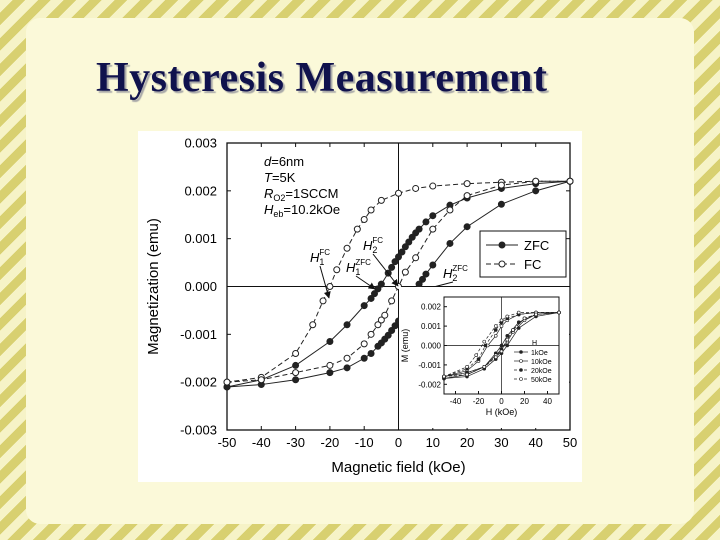  Describe the element at coordinates (295, 442) in the screenshot. I see `x-tick-label: -30` at that location.